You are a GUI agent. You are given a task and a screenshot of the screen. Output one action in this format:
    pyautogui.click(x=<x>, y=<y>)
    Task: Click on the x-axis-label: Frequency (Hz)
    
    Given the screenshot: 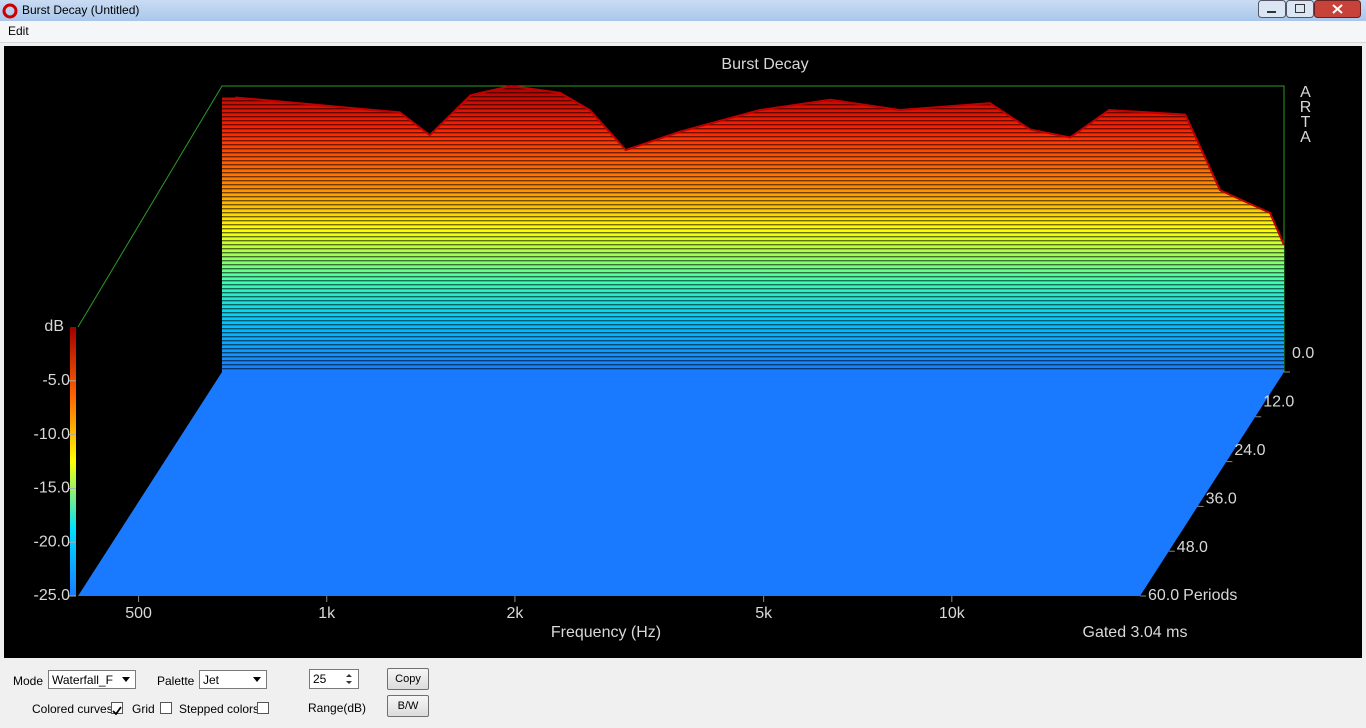 What is the action you would take?
    pyautogui.click(x=606, y=632)
    